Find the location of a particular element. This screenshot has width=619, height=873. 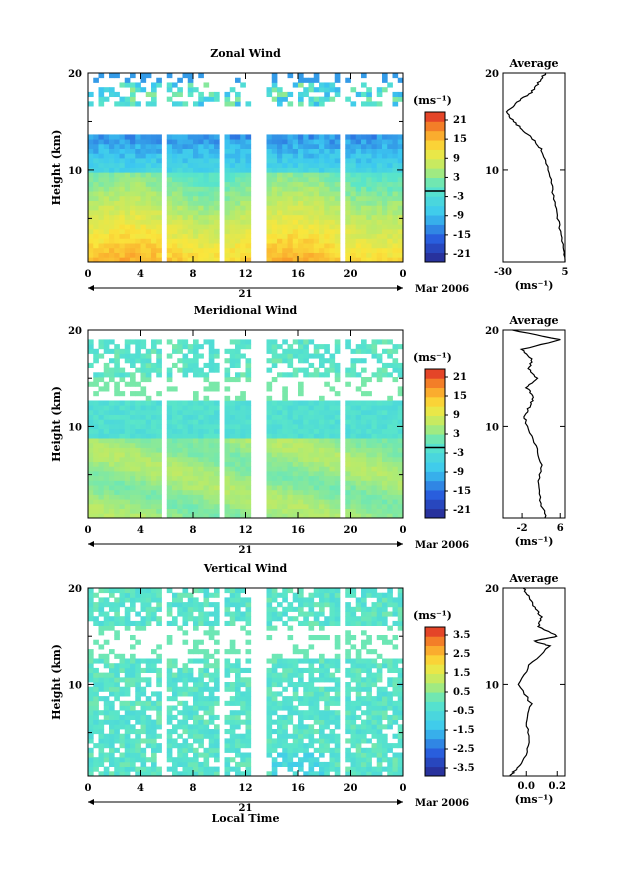

colorbar-tick-label: -3 is located at coordinates (458, 453).